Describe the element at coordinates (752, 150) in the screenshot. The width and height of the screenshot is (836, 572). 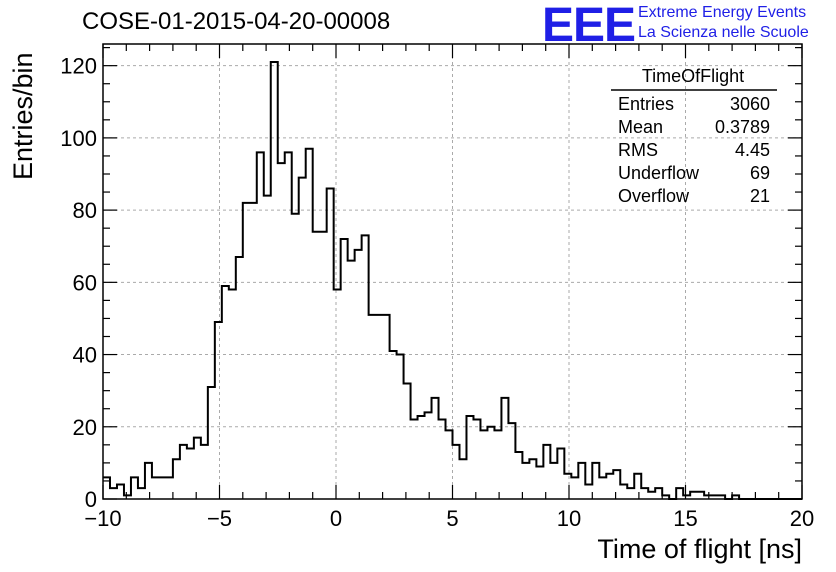
I see `stats-value-rms: 4.45` at that location.